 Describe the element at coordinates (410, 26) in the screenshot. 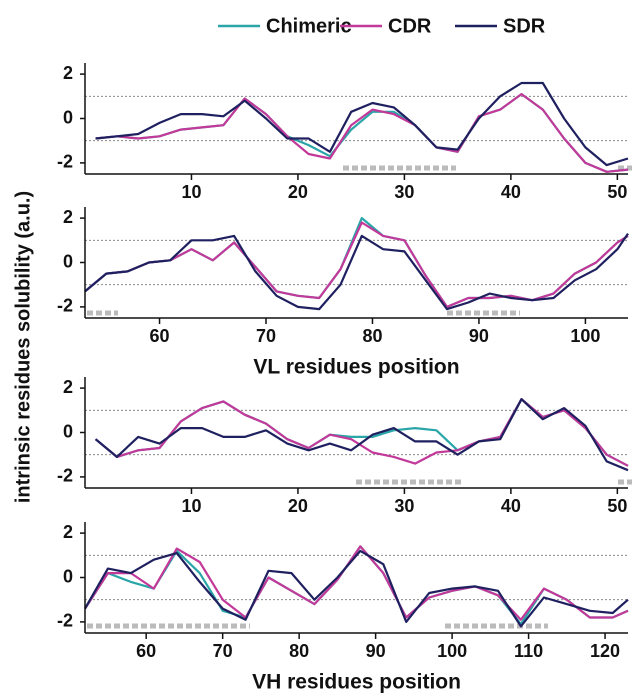

I see `legend-label: CDR` at that location.